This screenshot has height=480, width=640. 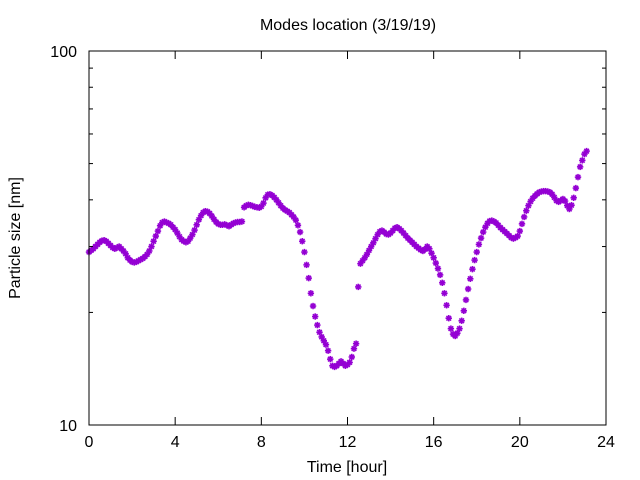 What do you see at coordinates (606, 442) in the screenshot?
I see `x-tick-label: 24` at bounding box center [606, 442].